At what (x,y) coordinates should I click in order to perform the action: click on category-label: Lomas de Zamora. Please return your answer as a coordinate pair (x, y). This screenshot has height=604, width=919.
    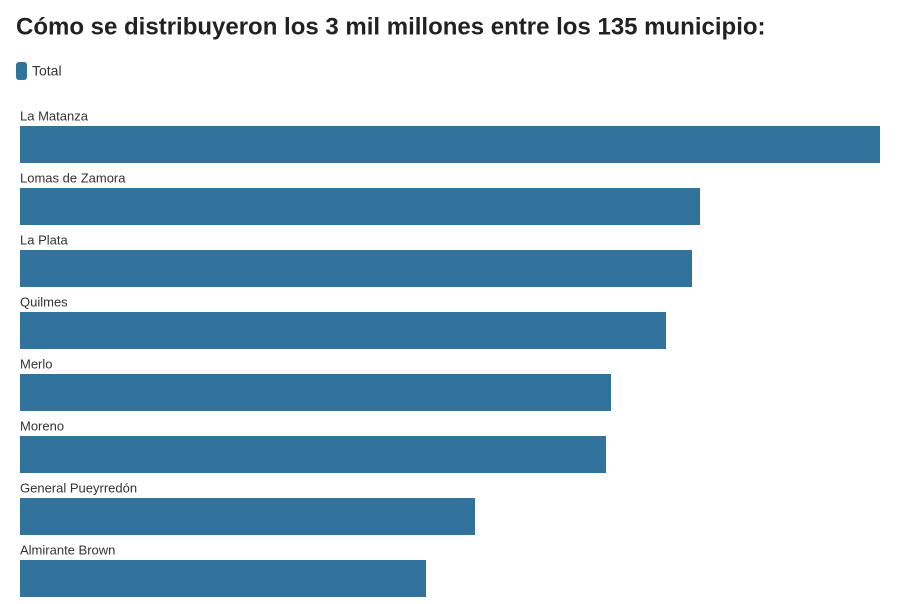
    Looking at the image, I should click on (73, 177).